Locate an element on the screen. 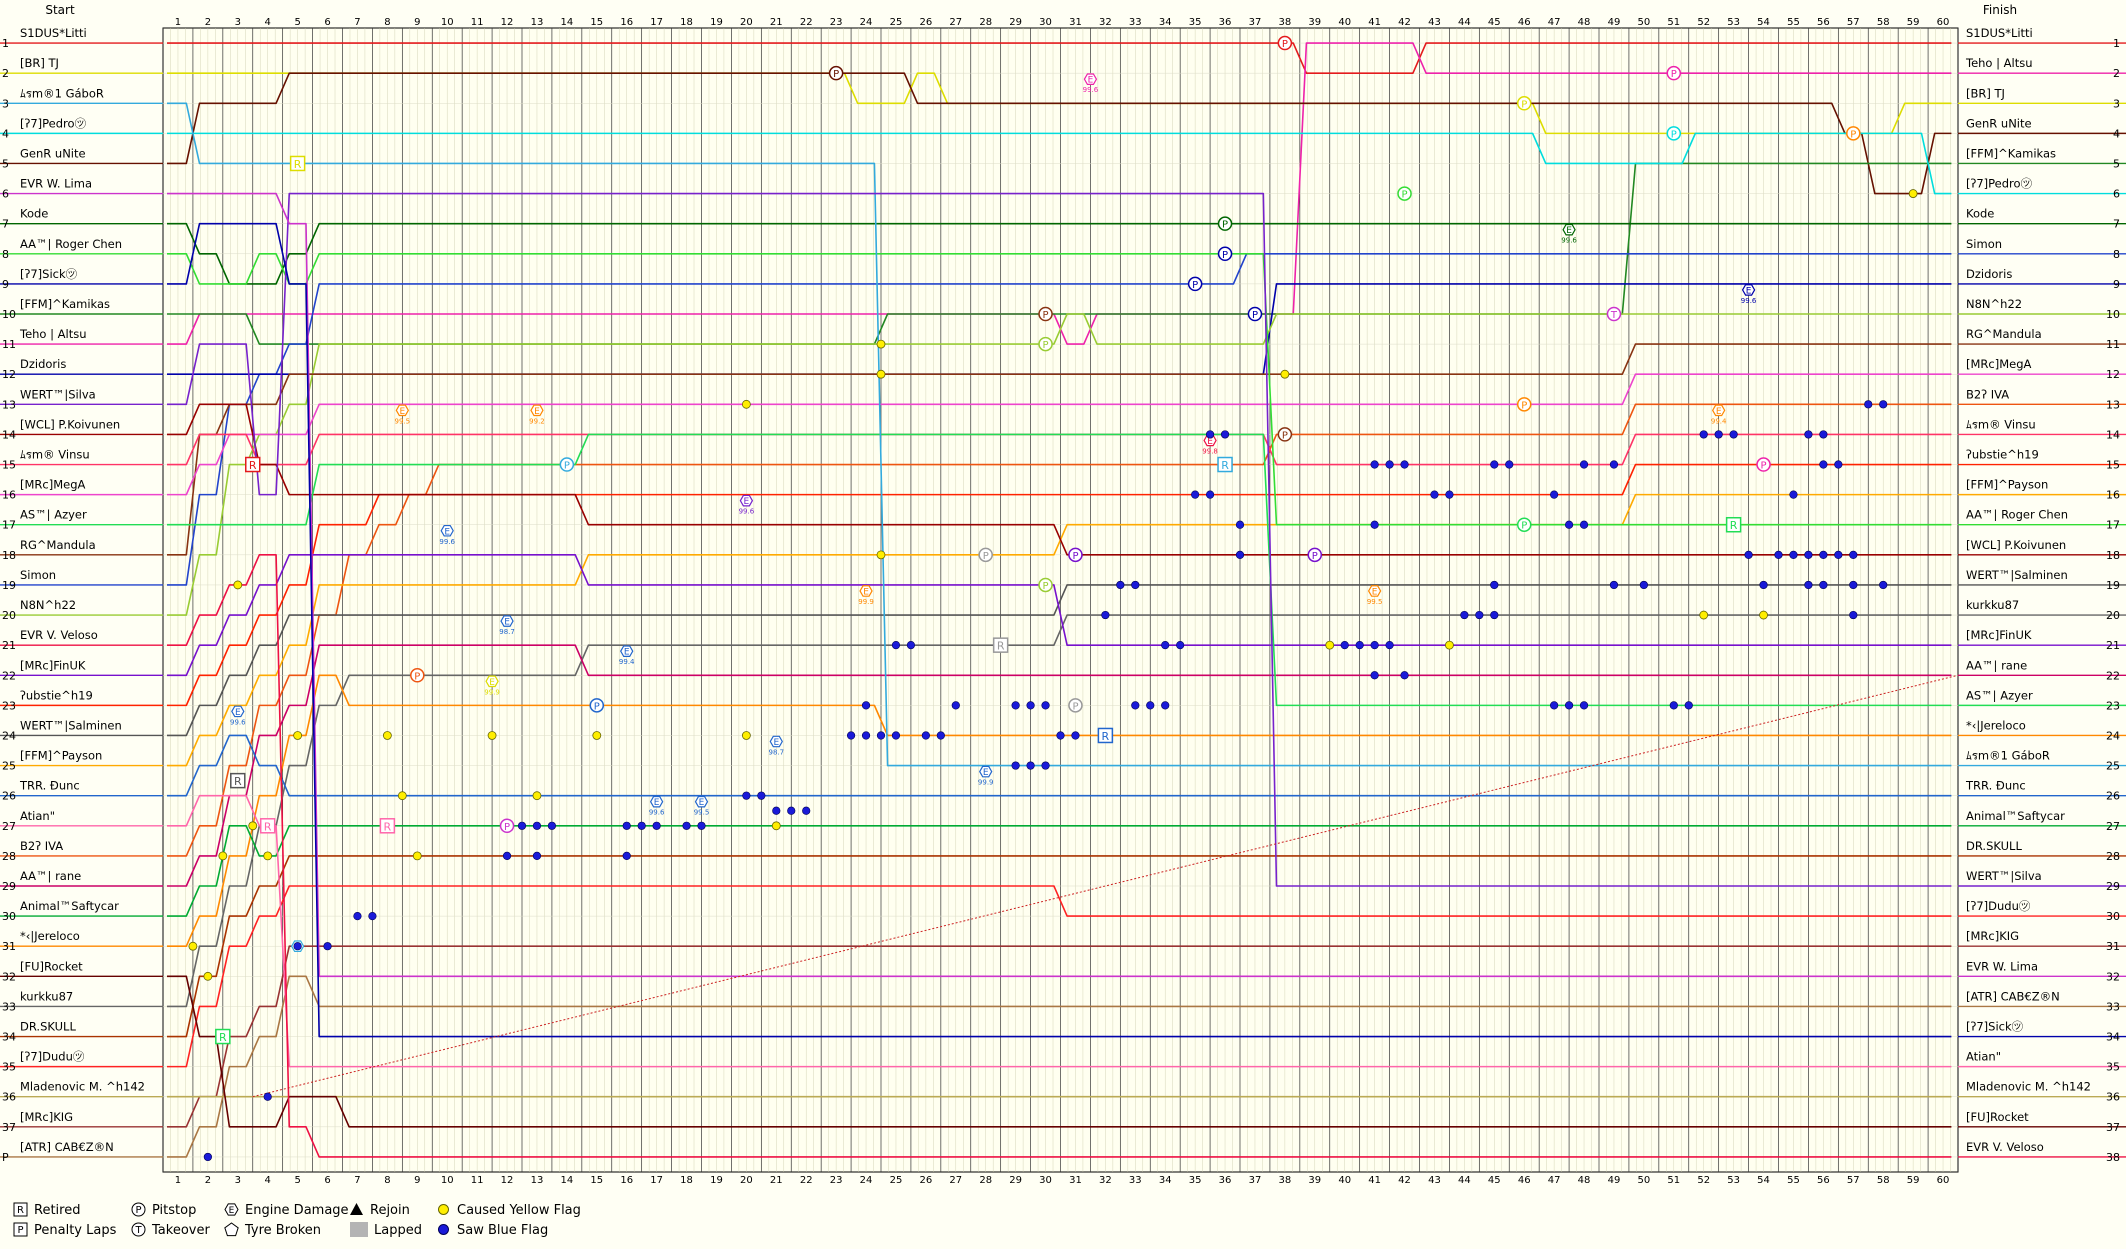 The width and height of the screenshot is (2126, 1249). lap-tick-top: 19 is located at coordinates (716, 22).